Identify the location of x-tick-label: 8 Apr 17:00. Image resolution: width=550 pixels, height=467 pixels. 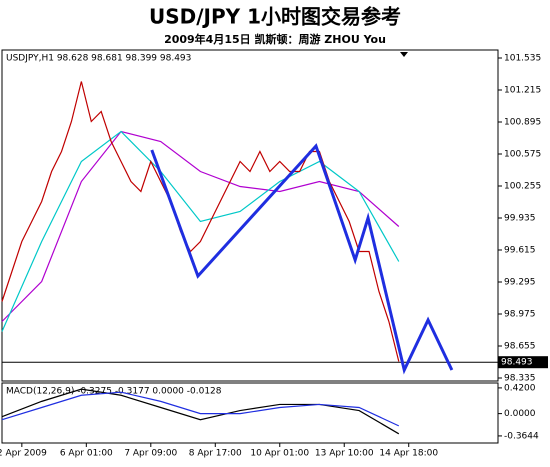
(215, 454).